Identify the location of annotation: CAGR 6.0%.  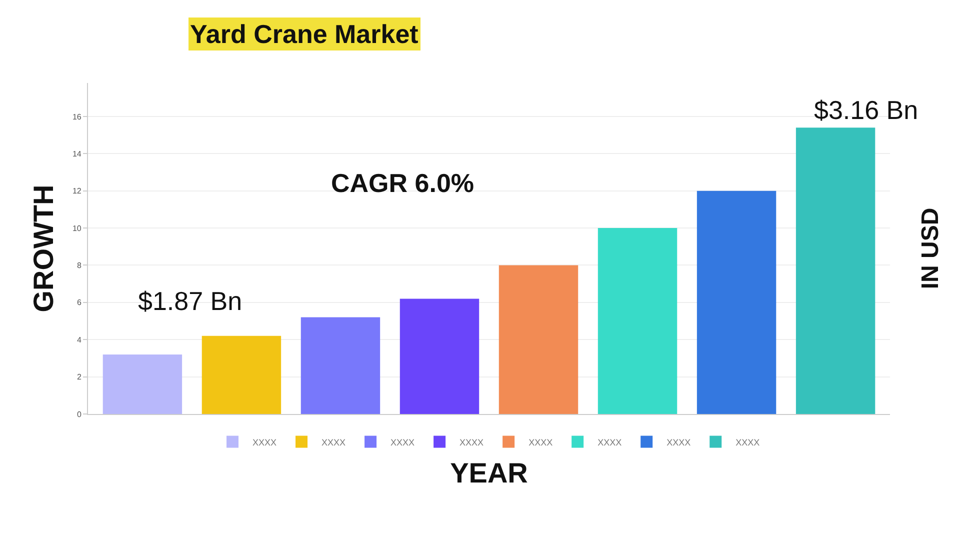
(402, 183).